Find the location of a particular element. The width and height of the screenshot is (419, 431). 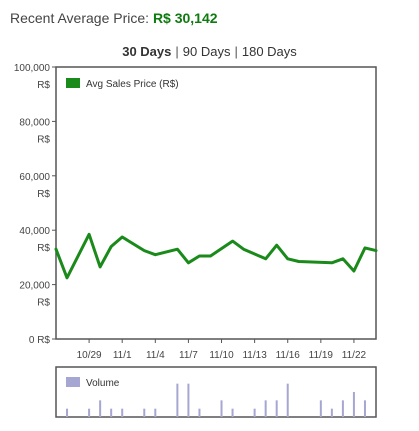

y-tick-label: 0 R$ is located at coordinates (40, 340).